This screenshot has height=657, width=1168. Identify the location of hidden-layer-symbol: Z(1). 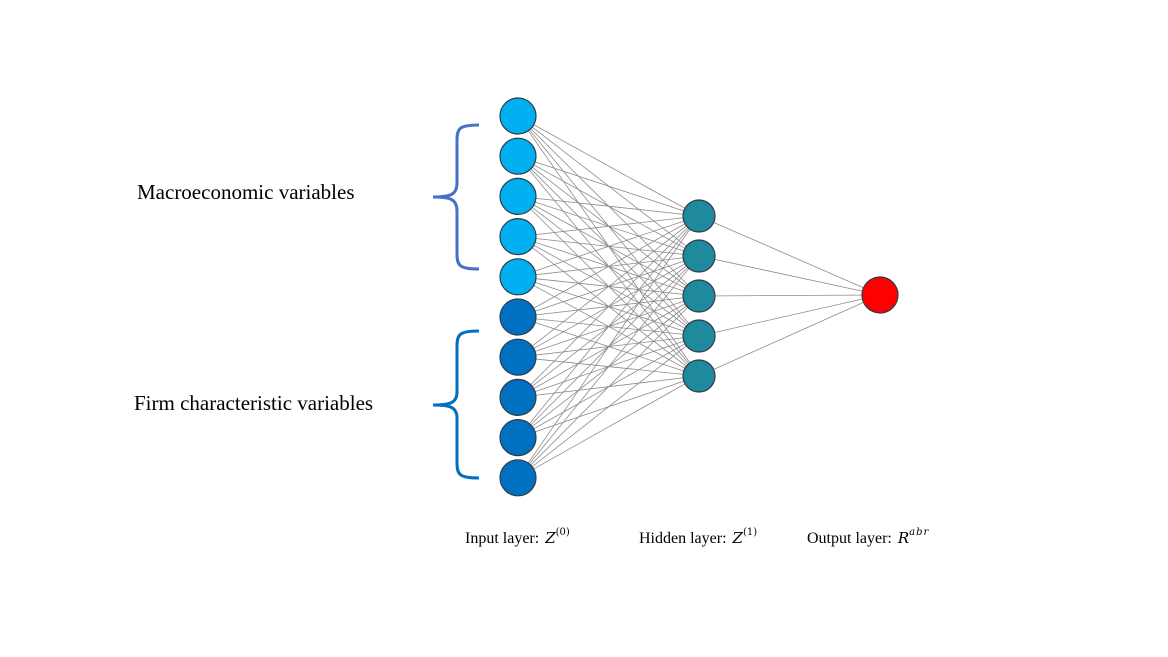
(745, 537).